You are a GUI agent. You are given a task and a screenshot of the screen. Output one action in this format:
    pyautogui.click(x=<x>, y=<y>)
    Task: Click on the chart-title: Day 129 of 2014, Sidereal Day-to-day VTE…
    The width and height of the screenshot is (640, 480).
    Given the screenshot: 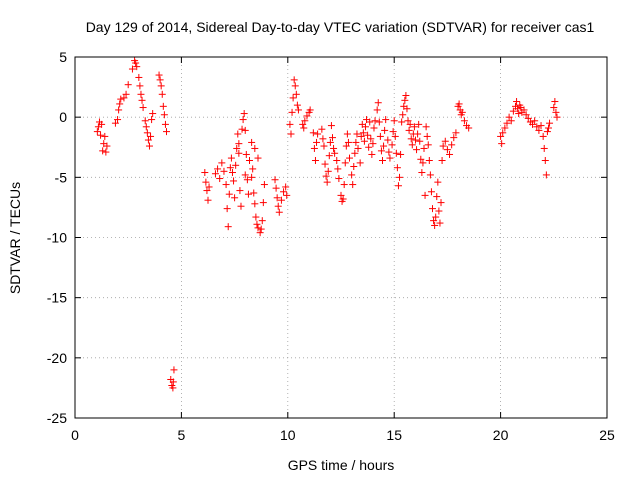 What is the action you would take?
    pyautogui.click(x=340, y=27)
    